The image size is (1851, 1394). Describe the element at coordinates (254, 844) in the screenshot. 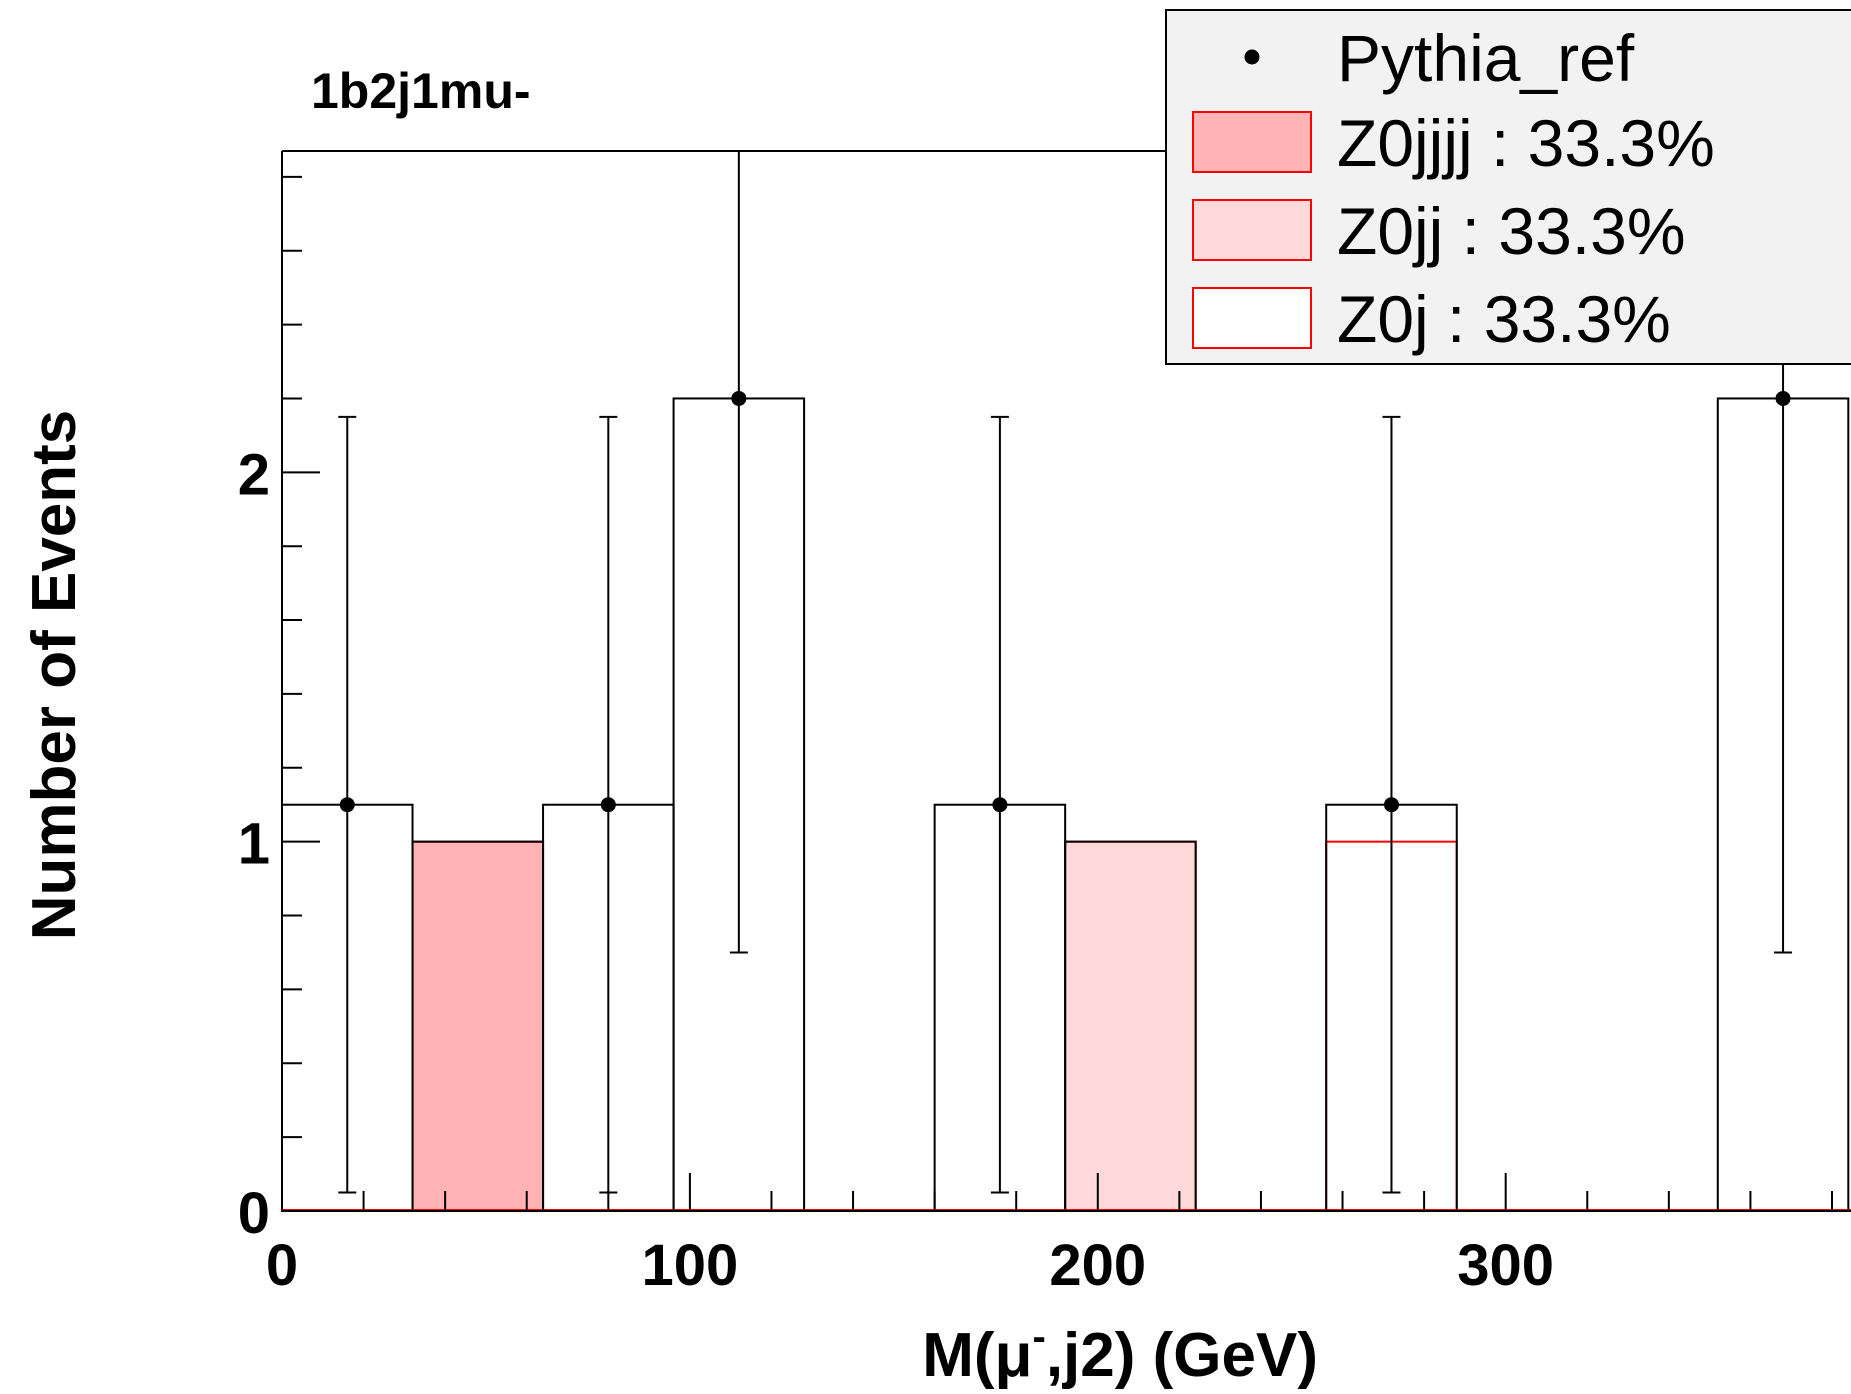

I see `y-tick-label: 1` at that location.